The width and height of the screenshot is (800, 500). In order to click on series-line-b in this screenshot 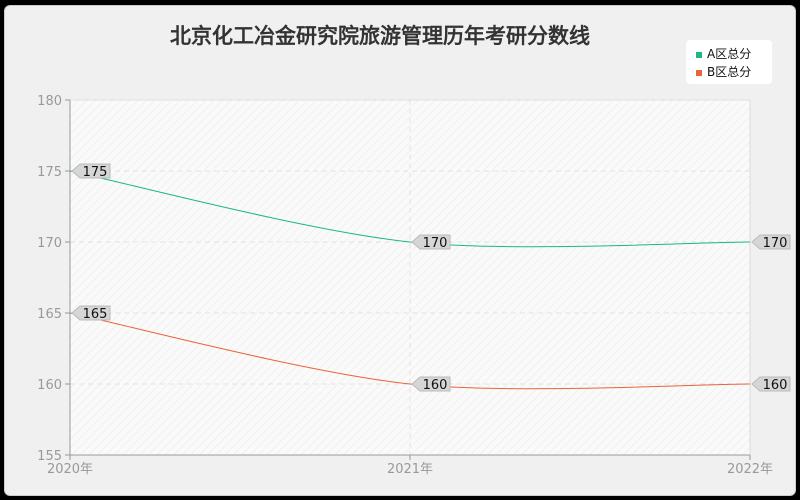, I will do `click(410, 351)`.